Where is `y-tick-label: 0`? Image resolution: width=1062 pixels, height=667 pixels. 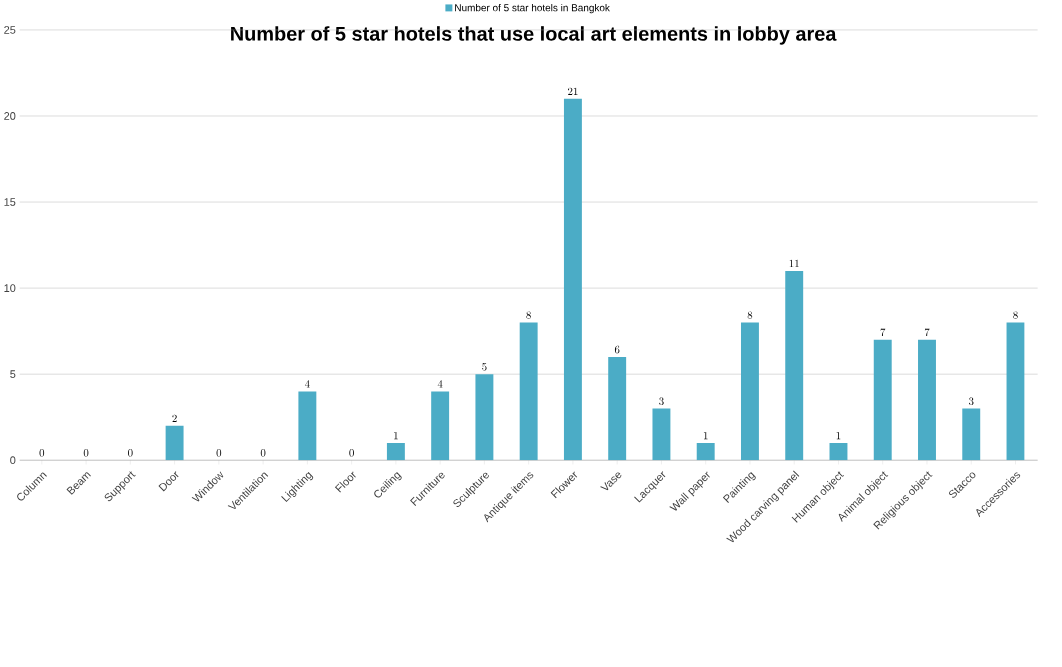 y-tick-label: 0 is located at coordinates (13, 460).